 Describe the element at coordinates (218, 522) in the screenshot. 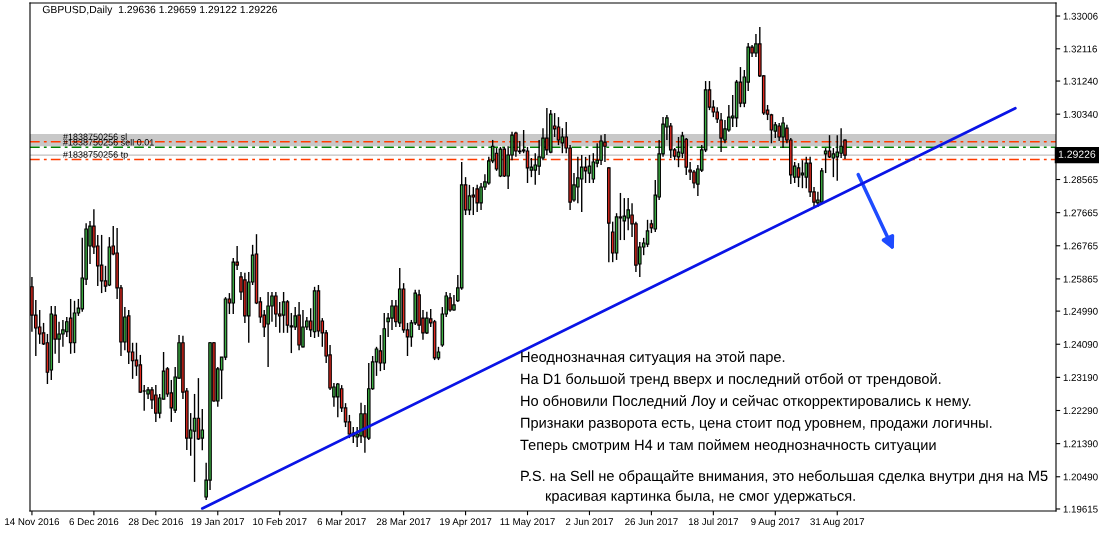

I see `x-tick-label: 19 Jan 2017` at that location.